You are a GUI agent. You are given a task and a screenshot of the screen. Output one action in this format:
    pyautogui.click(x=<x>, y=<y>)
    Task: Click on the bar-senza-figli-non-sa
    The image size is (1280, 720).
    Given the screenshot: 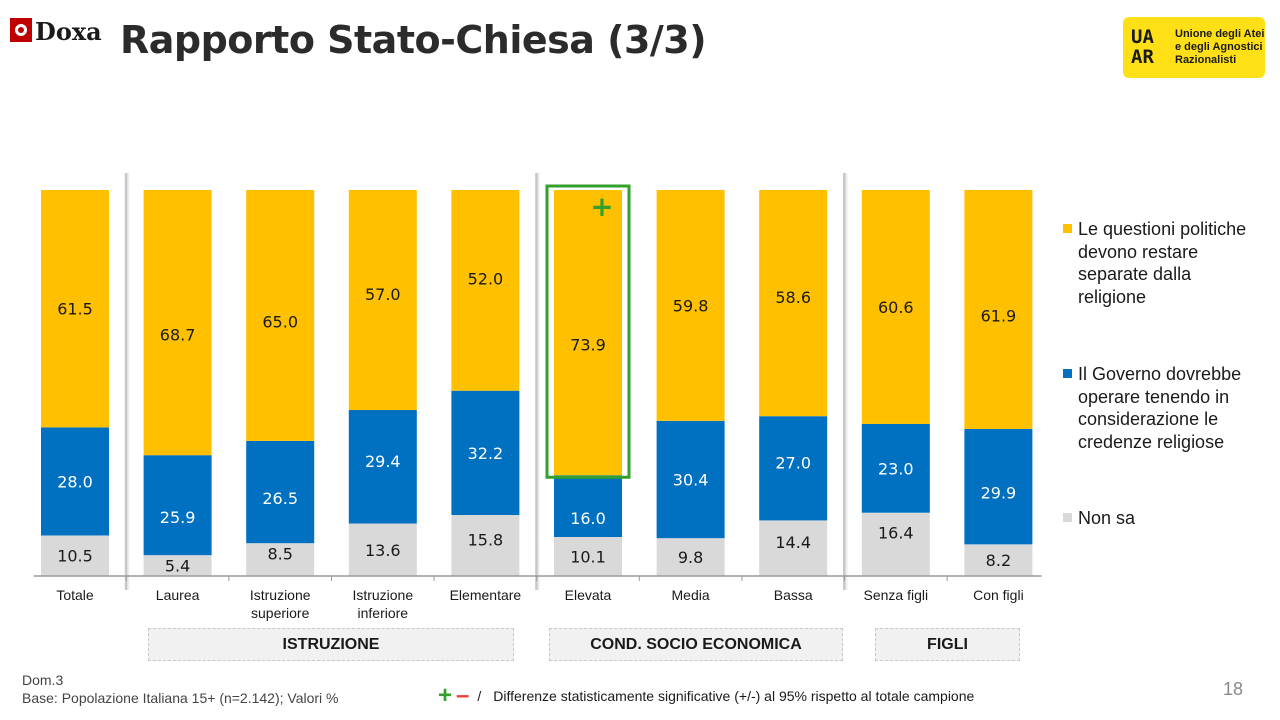 What is the action you would take?
    pyautogui.click(x=895, y=544)
    